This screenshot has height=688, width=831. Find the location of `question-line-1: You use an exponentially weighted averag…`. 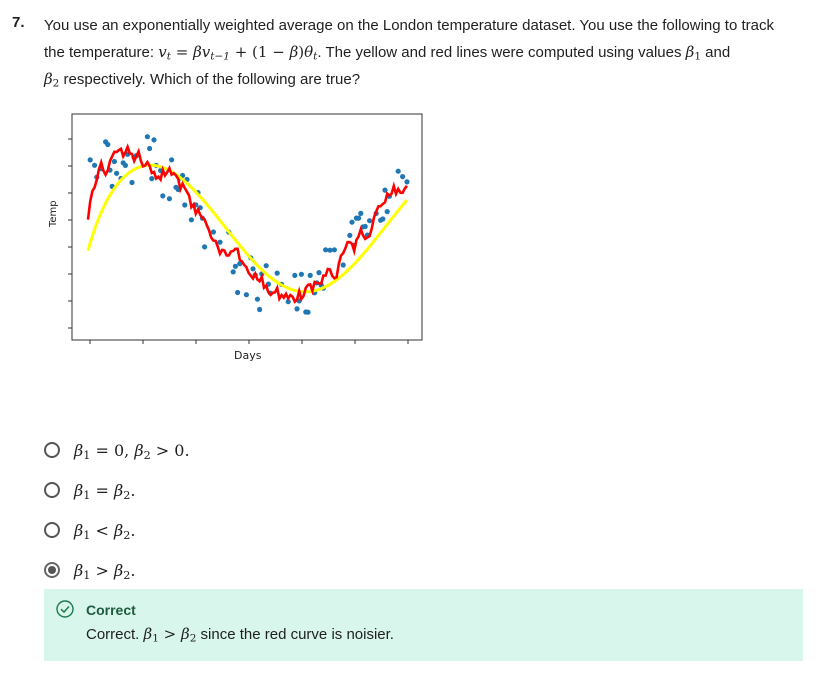

question-line-1: You use an exponentially weighted averag… is located at coordinates (409, 25).